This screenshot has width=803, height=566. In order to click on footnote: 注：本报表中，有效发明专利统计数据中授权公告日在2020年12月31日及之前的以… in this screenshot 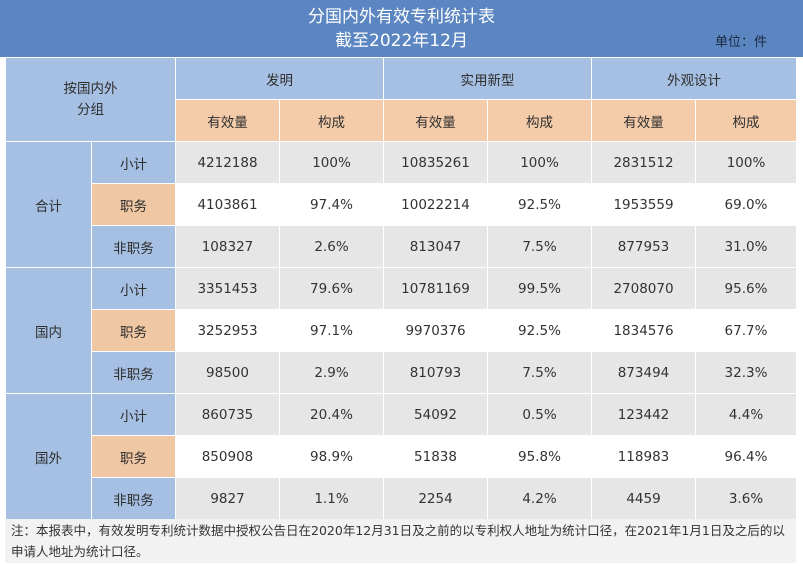, I will do `click(400, 541)`.